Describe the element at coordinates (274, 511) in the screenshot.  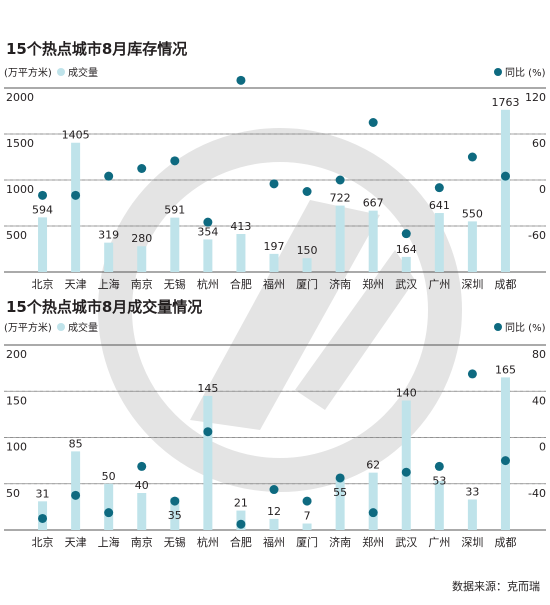
I see `bar-value-label: 12` at that location.